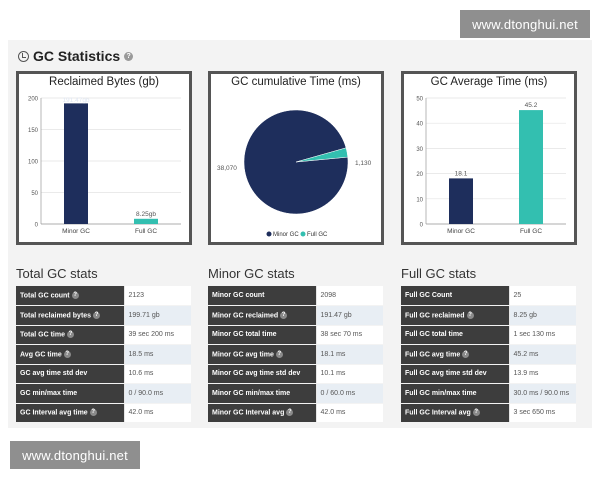 The width and height of the screenshot is (600, 480). What do you see at coordinates (243, 354) in the screenshot?
I see `stat-key-label: Minor GC avg time` at bounding box center [243, 354].